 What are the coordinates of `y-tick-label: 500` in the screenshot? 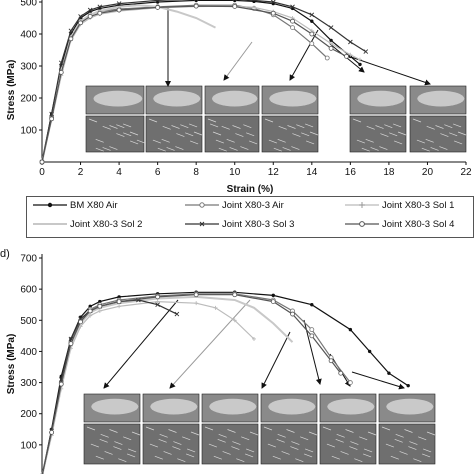 It's located at (28, 4).